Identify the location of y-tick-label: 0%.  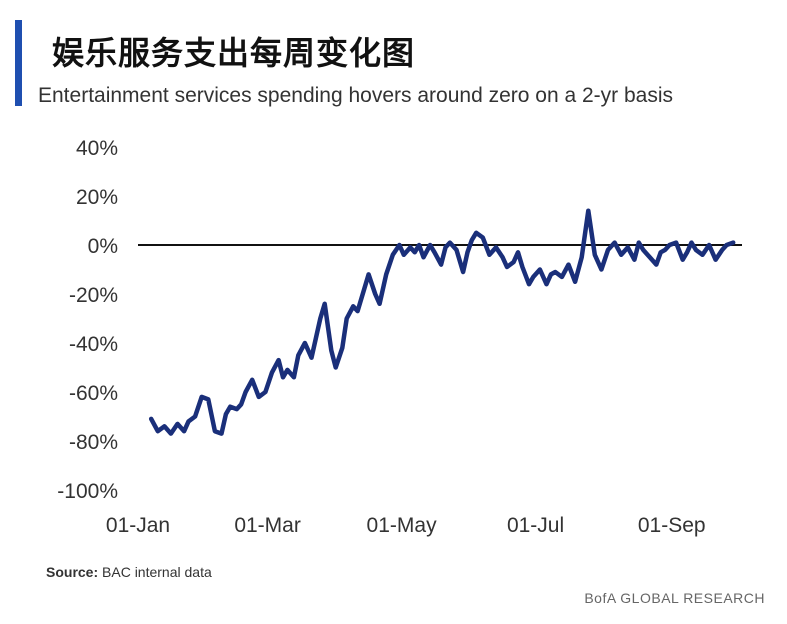
(103, 246).